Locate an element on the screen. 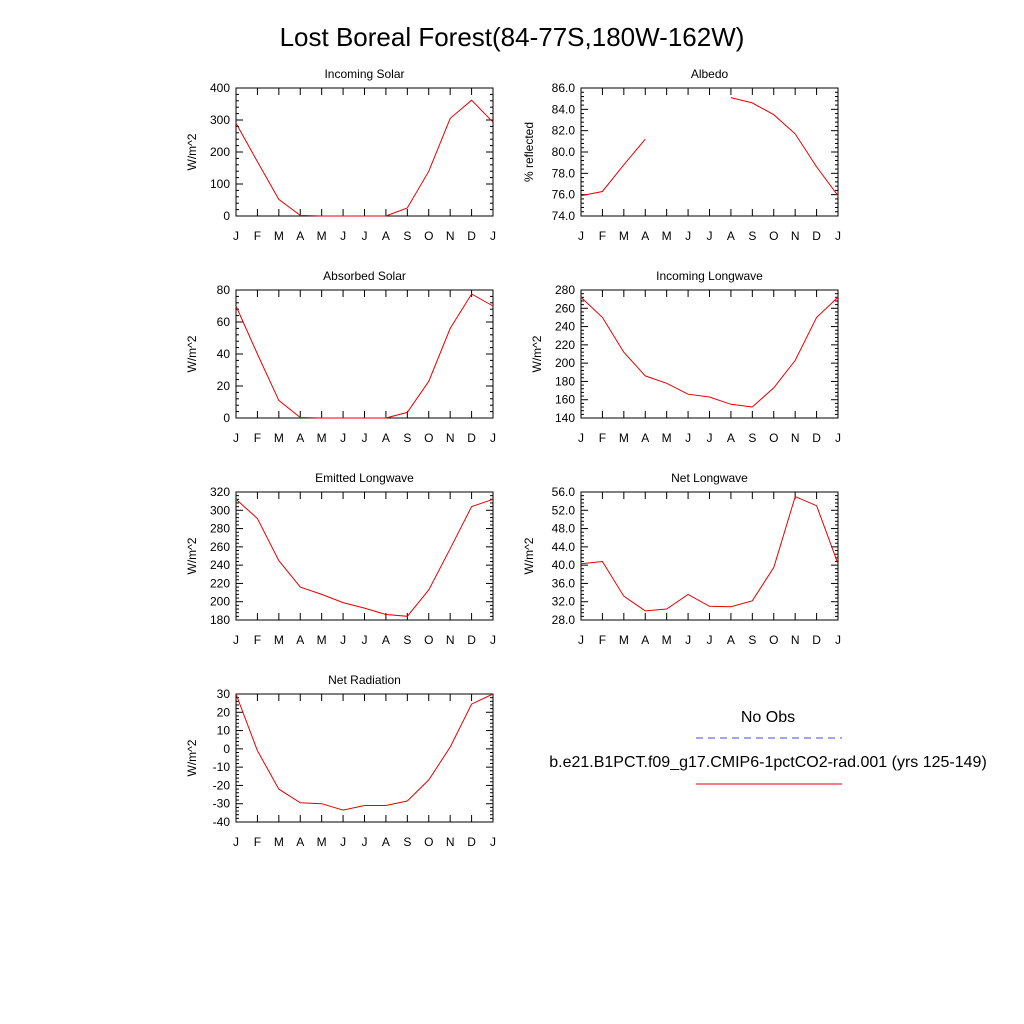  y-tick-label: -30 is located at coordinates (222, 804).